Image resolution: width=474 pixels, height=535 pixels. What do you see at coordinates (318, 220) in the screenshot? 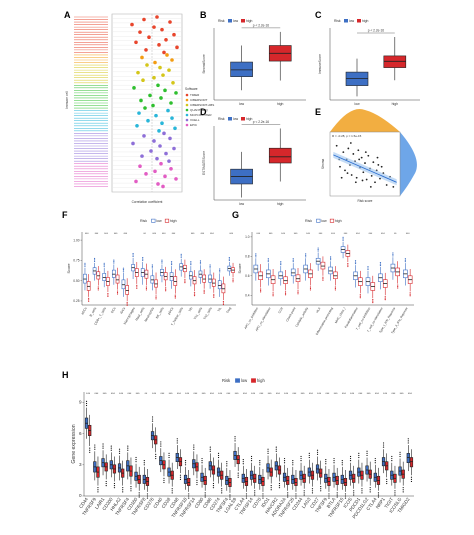
I see `panel-g-legend-swatch-low` at bounding box center [318, 220].